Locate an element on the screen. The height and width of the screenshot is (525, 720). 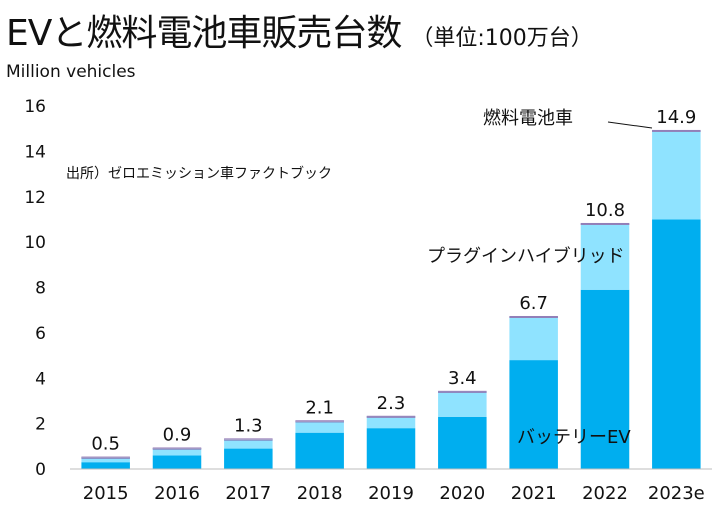
source-note: 出所）ゼロエミッション車ファクトブック is located at coordinates (199, 174).